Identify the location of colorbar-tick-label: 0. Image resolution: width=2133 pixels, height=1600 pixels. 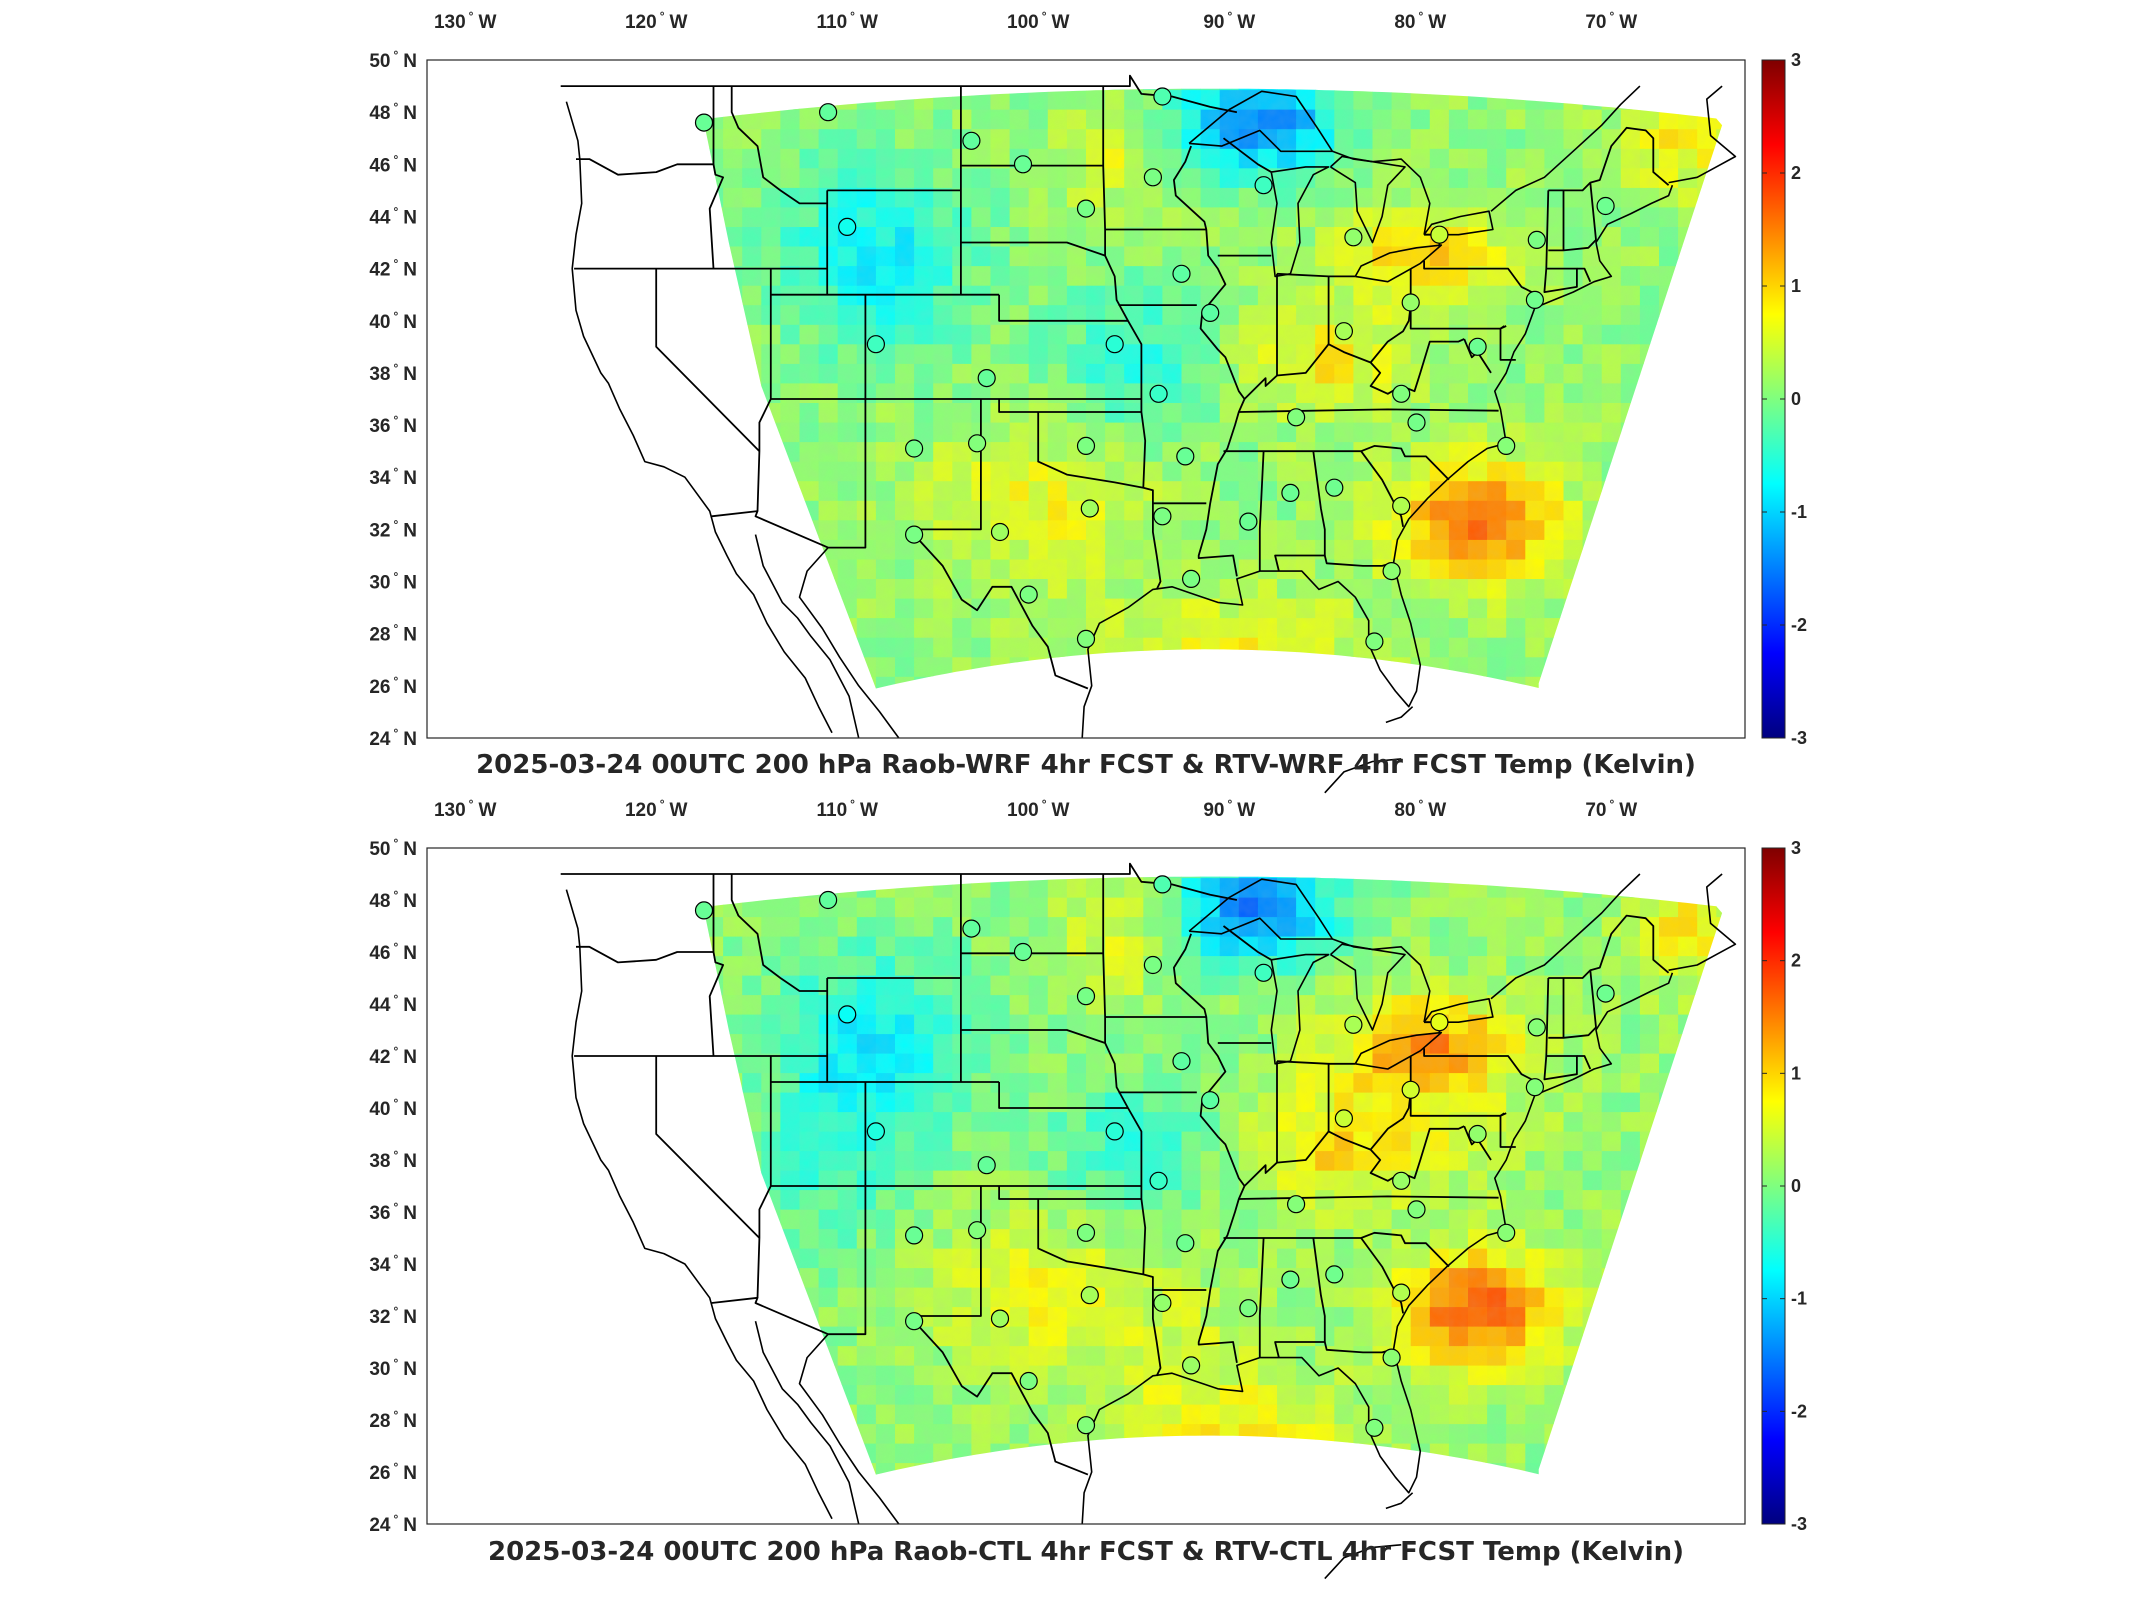
(1796, 399).